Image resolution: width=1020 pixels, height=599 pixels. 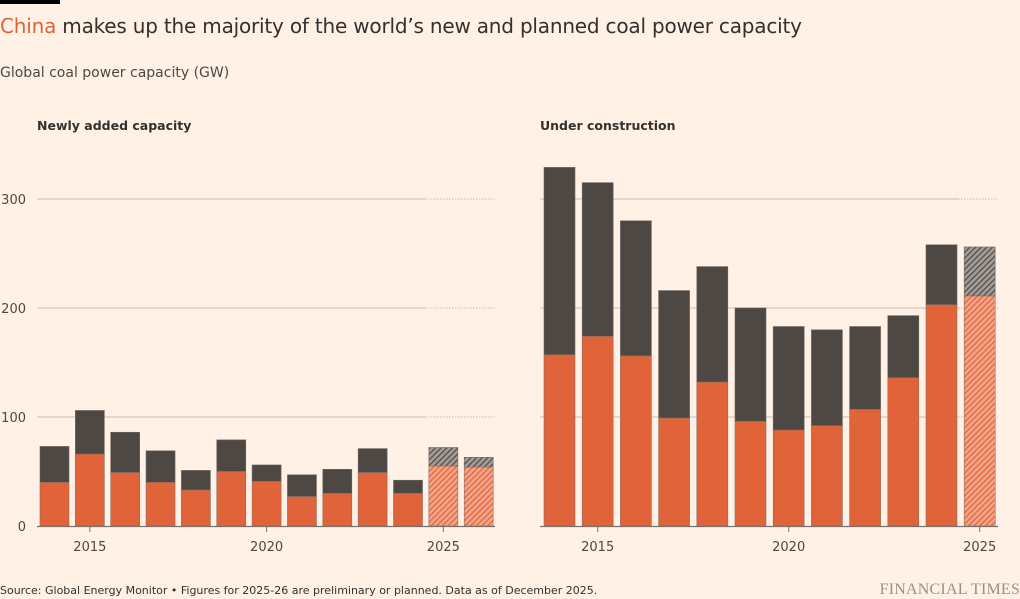 What do you see at coordinates (13, 309) in the screenshot?
I see `y-tick-label-200: 200` at bounding box center [13, 309].